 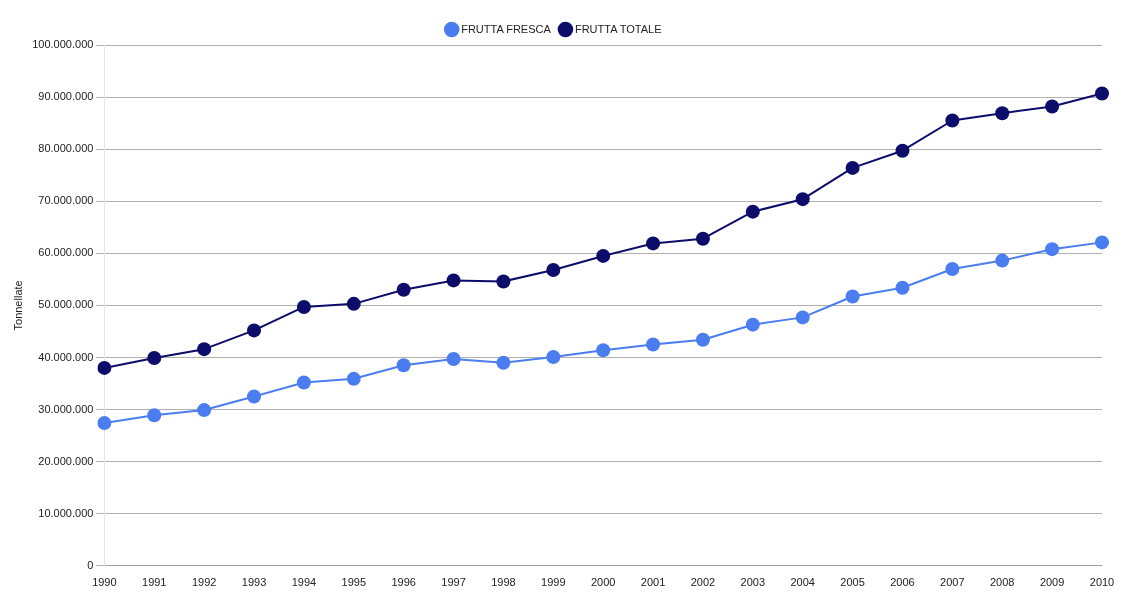 What do you see at coordinates (104, 582) in the screenshot?
I see `x-tick-label: 1990` at bounding box center [104, 582].